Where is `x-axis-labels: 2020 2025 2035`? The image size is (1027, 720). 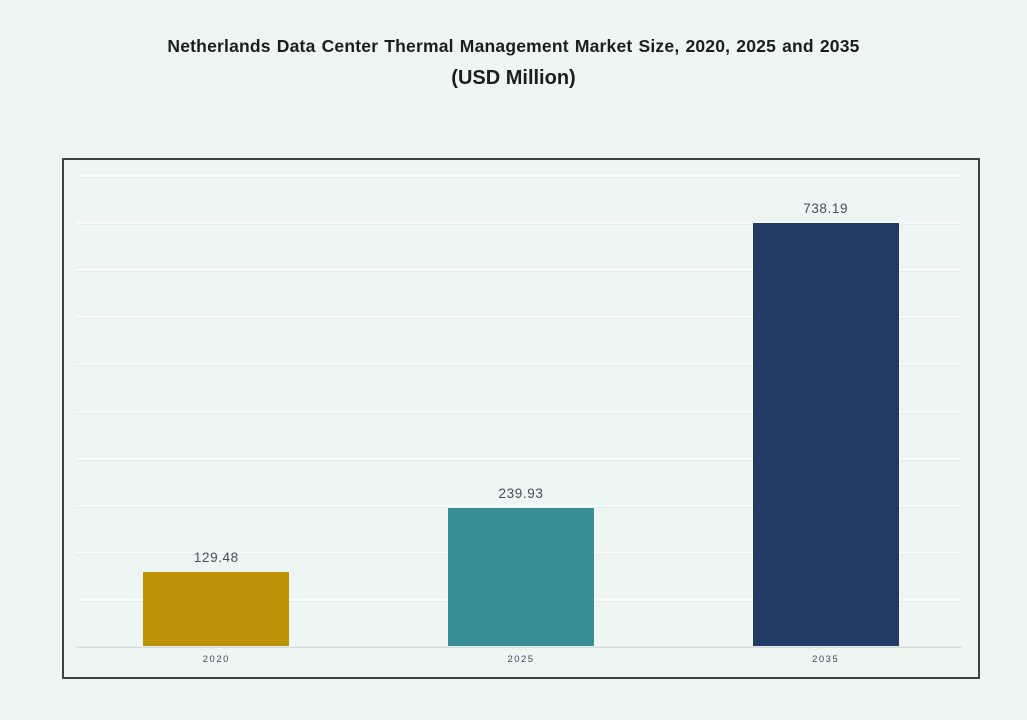
x-axis-labels: 2020 2025 2035 is located at coordinates (521, 659).